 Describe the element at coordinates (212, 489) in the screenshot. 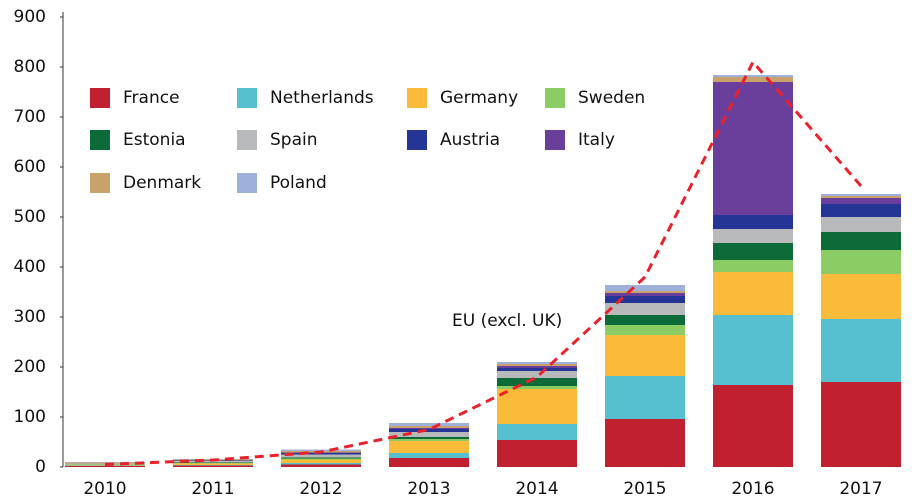

I see `x-tick-label: 2011` at that location.